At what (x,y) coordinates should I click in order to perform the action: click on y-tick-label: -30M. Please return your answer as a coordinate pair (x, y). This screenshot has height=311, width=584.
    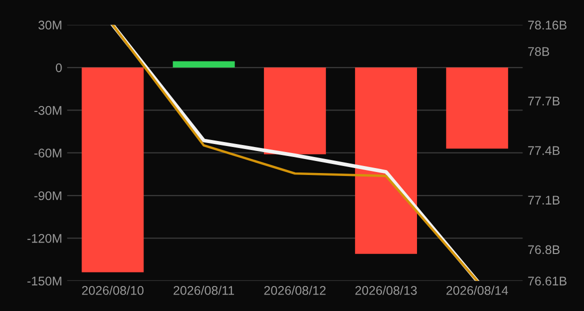
    Looking at the image, I should click on (48, 110).